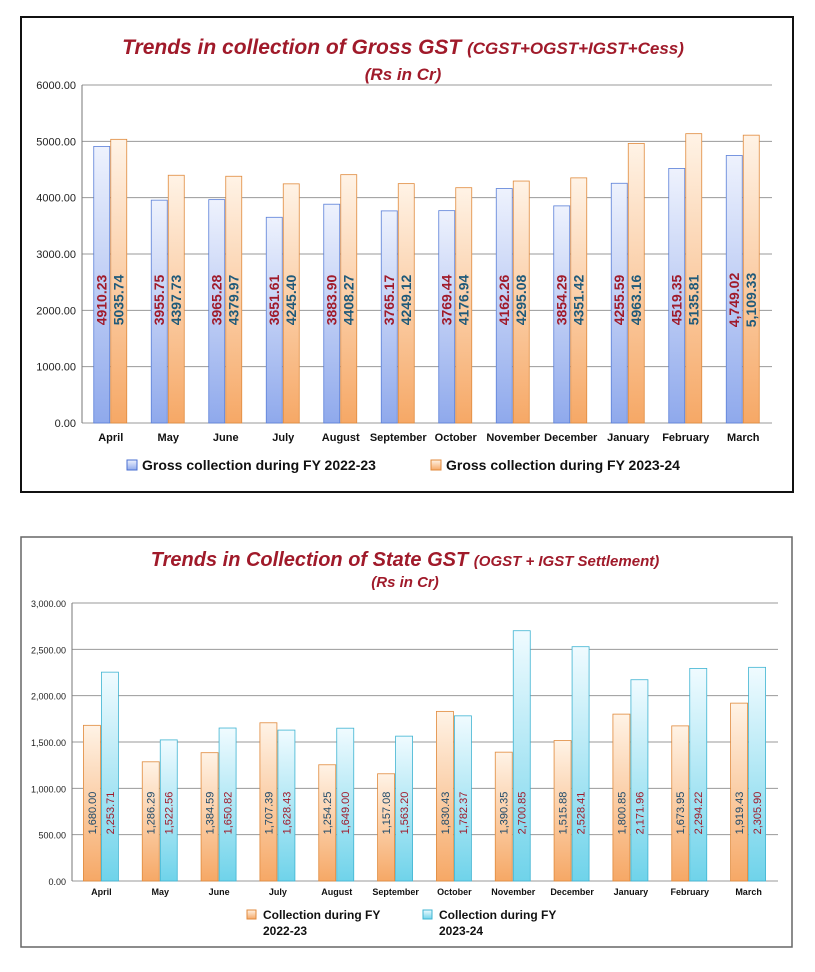 The width and height of the screenshot is (815, 972). What do you see at coordinates (677, 299) in the screenshot?
I see `data-label: 4519.35` at bounding box center [677, 299].